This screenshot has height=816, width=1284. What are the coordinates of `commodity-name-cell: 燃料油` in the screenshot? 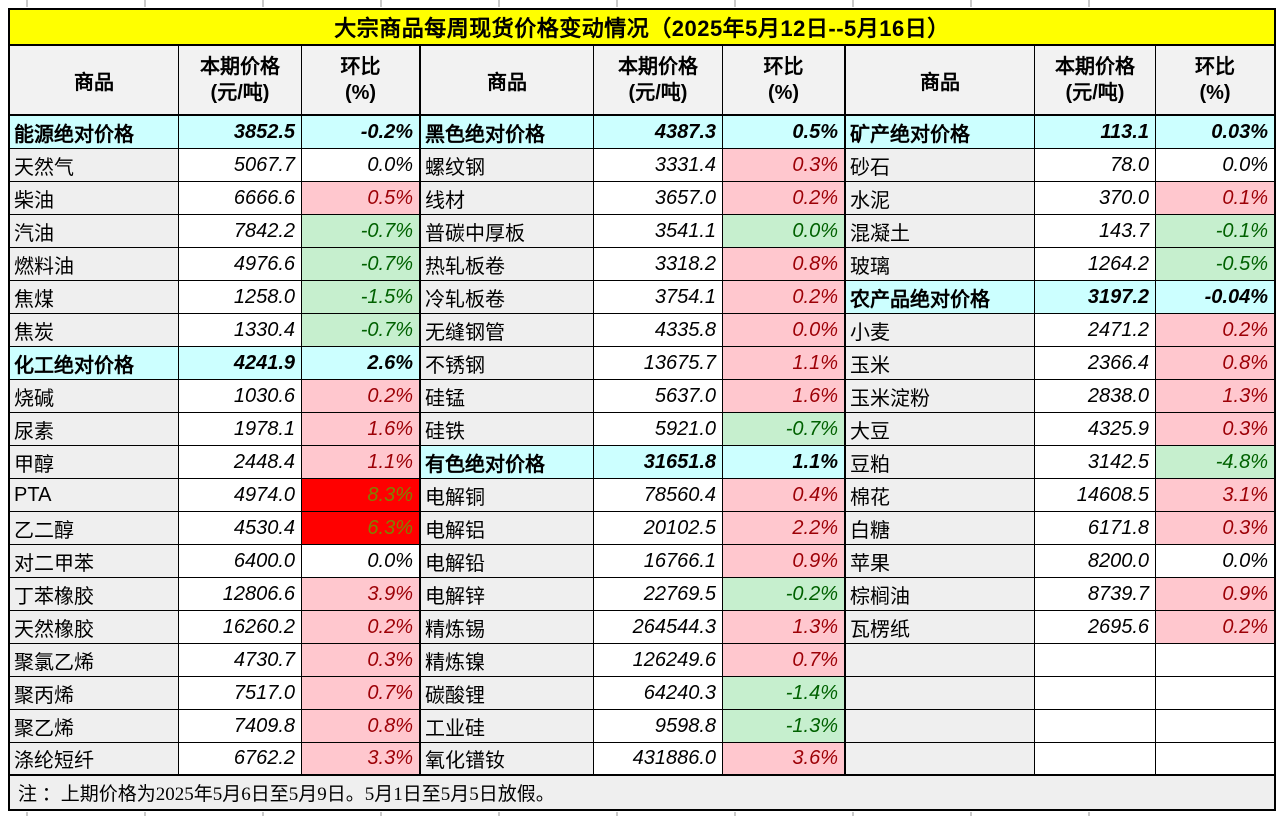 It's located at (94, 264).